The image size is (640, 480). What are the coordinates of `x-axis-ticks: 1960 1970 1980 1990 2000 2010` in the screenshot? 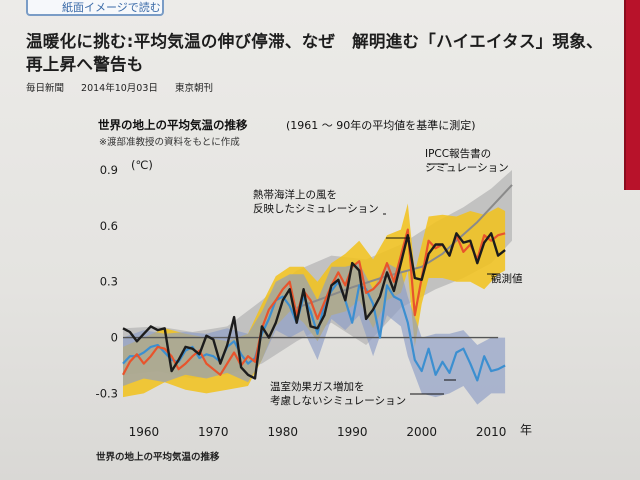 It's located at (318, 432).